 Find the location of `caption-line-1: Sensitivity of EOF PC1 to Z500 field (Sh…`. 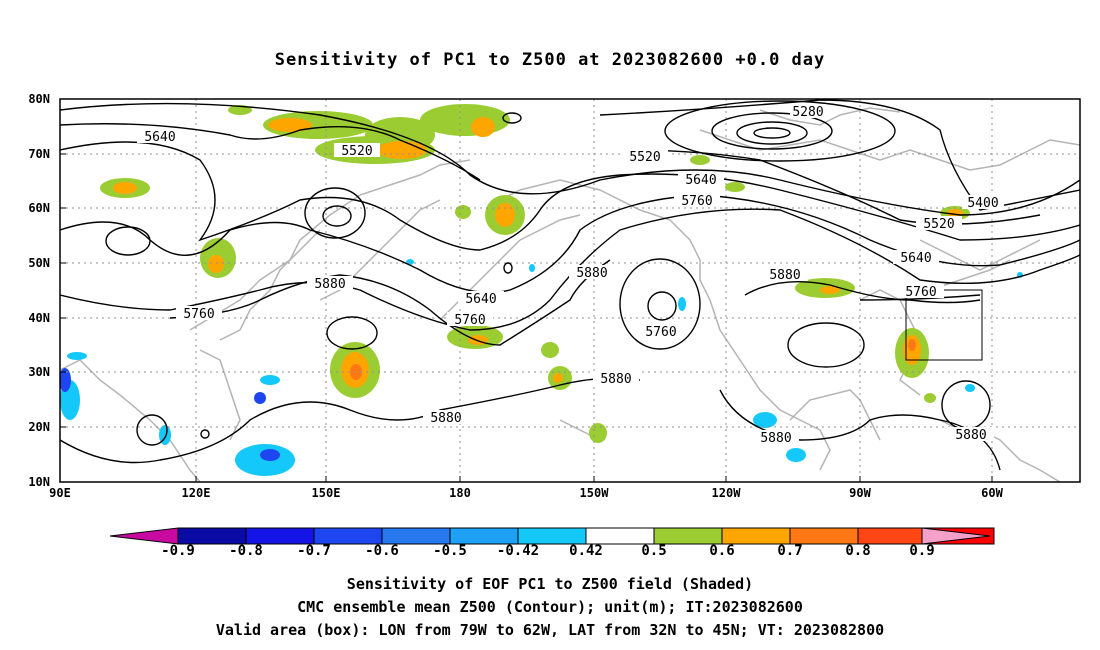

caption-line-1: Sensitivity of EOF PC1 to Z500 field (Sh… is located at coordinates (550, 584).